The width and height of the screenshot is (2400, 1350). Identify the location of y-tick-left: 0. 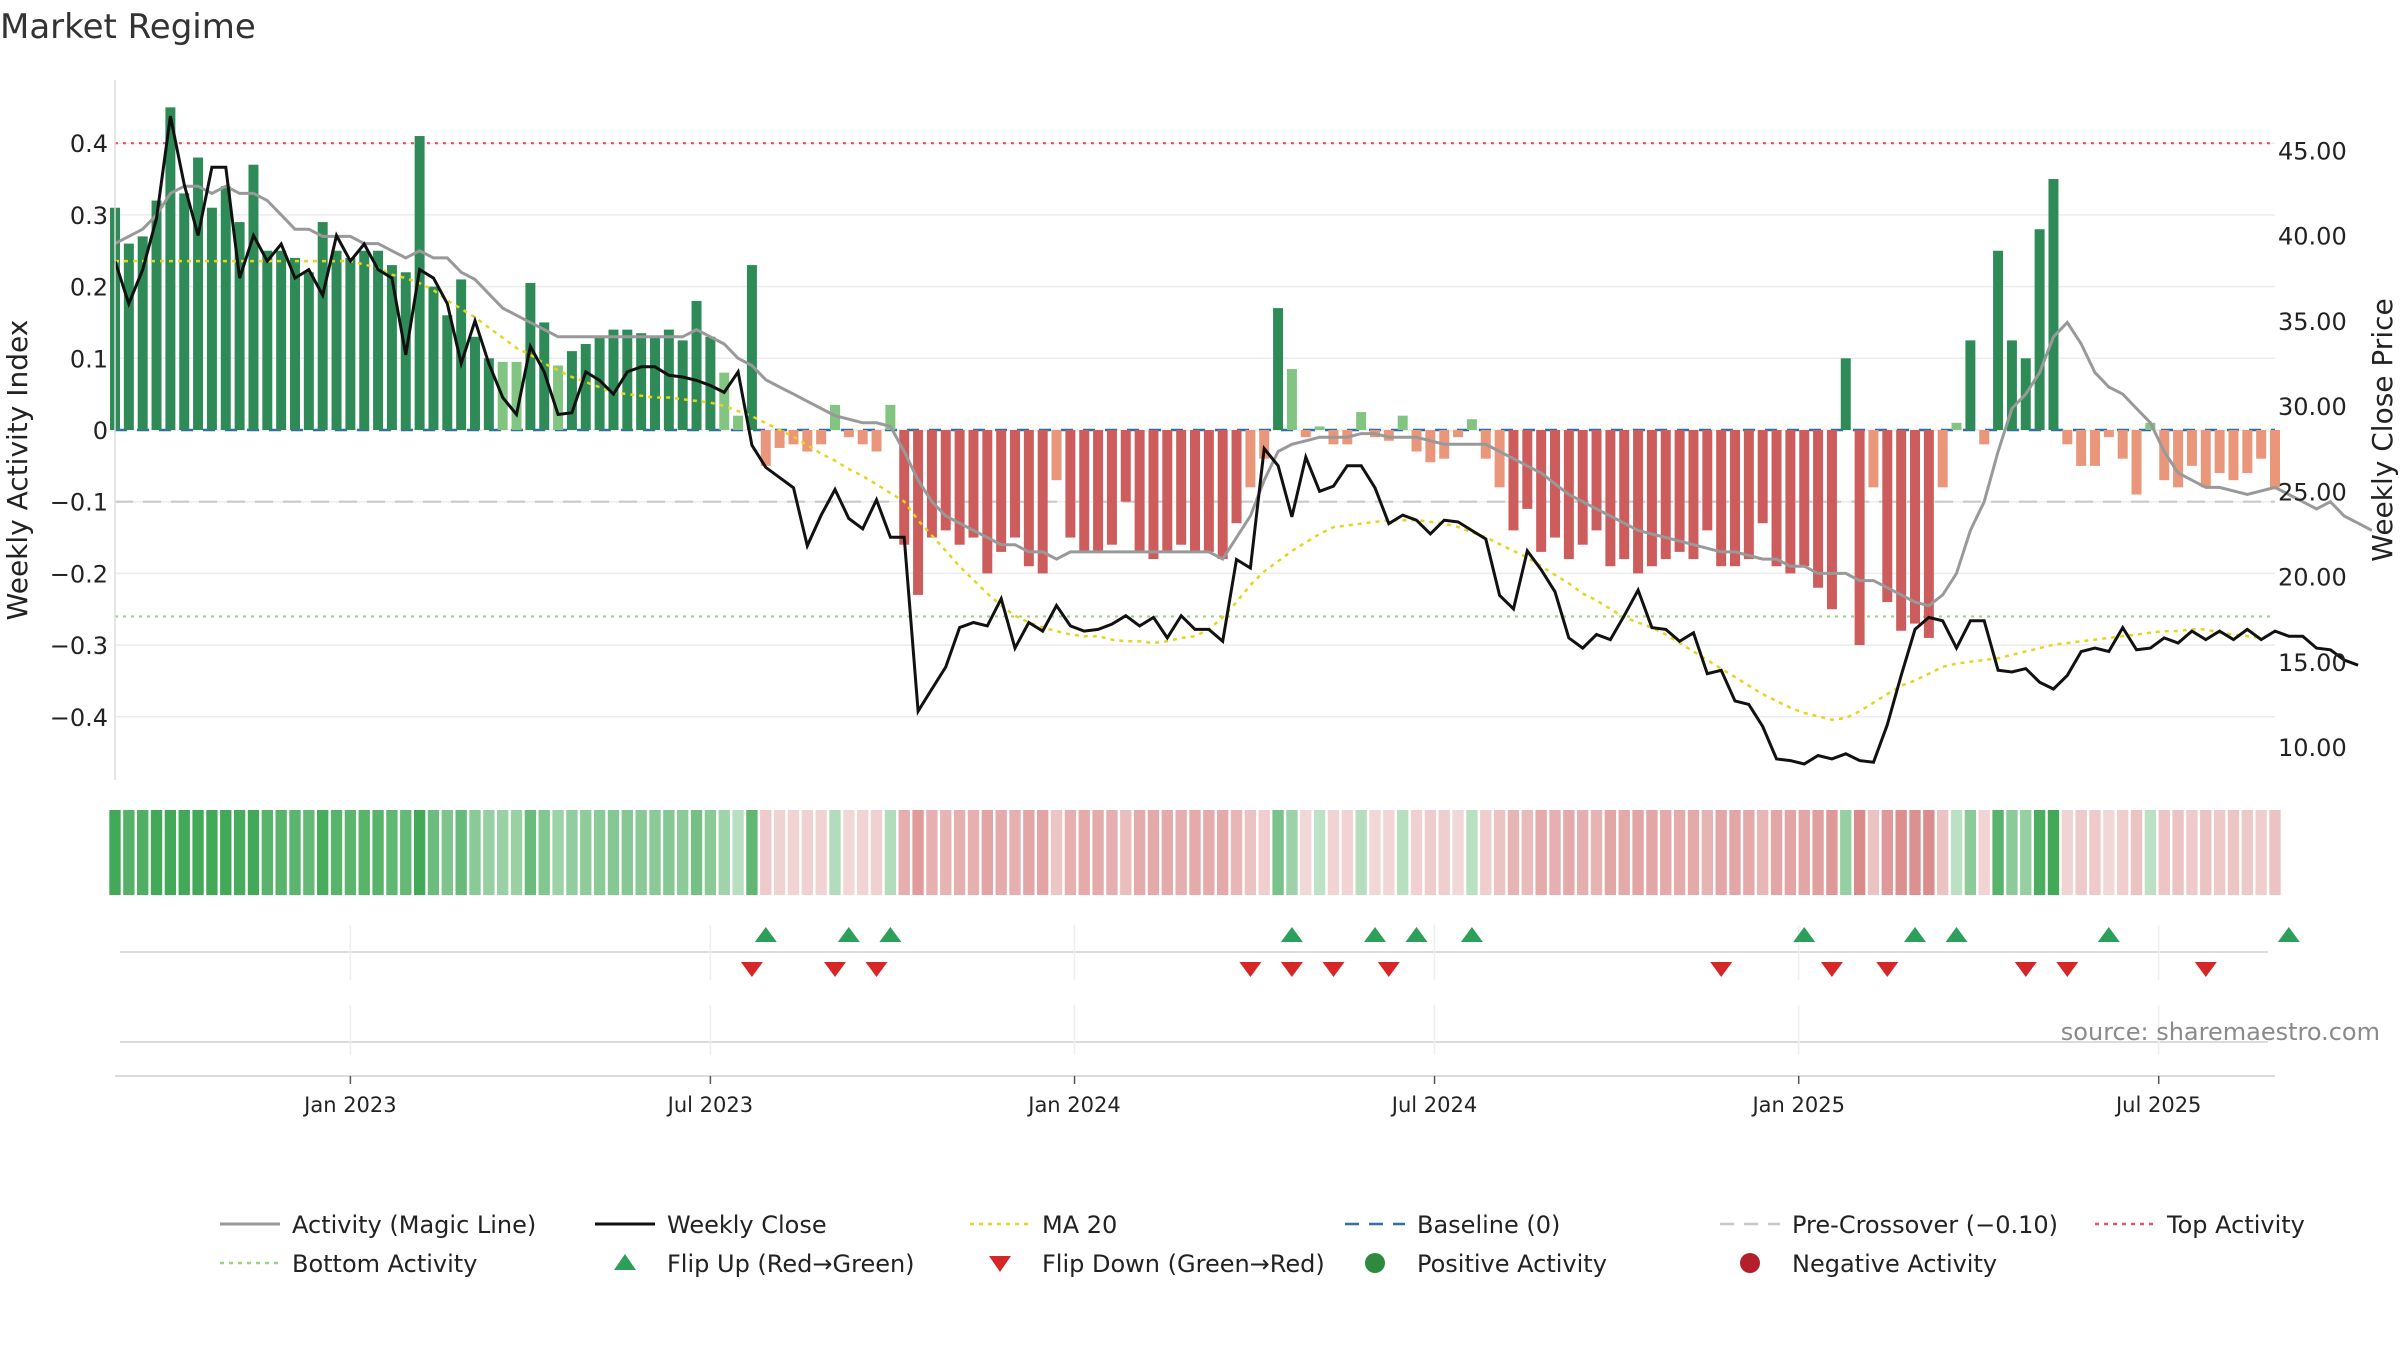
(100, 431).